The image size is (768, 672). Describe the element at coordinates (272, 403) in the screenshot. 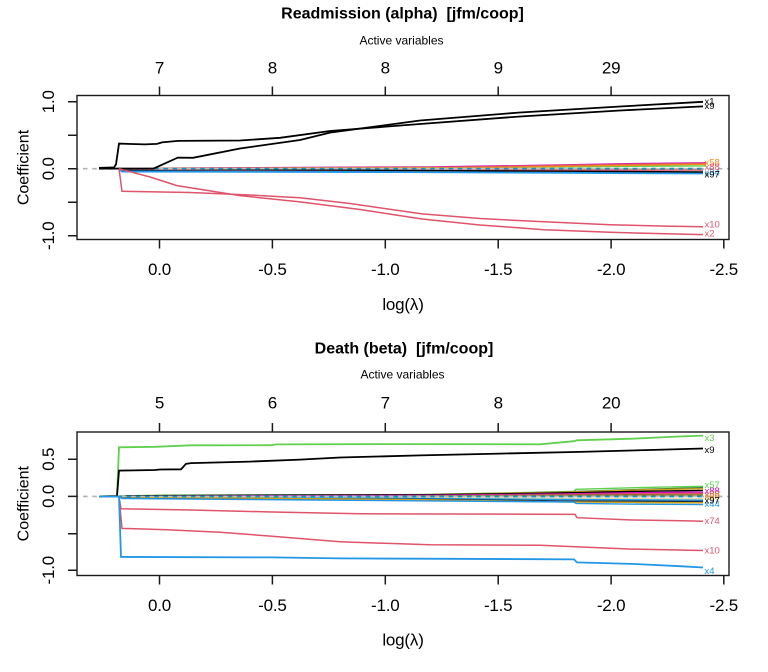

I see `svg-text: 6` at that location.